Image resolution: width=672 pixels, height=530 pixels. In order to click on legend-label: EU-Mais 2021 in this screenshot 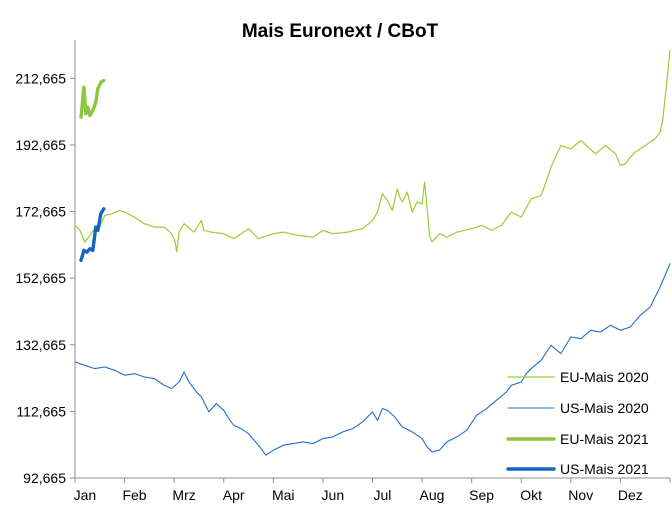, I will do `click(604, 439)`.